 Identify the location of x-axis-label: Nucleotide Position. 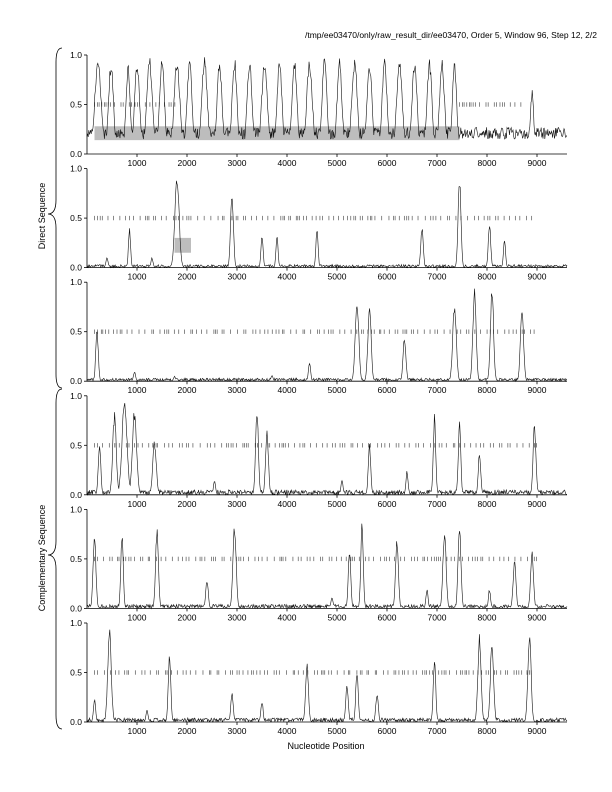
(325, 746).